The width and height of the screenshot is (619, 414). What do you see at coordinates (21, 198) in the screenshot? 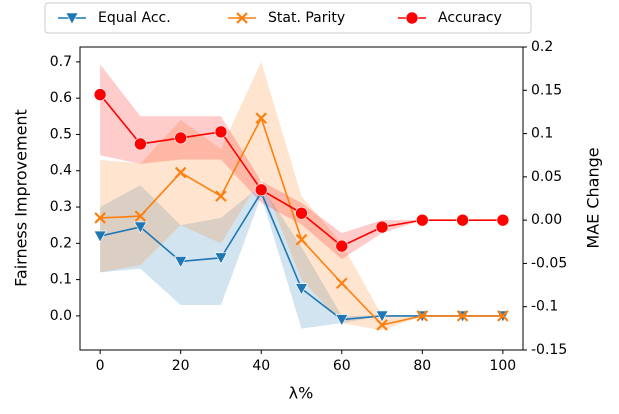
I see `y-axis-label: Fairness Improvement` at bounding box center [21, 198].